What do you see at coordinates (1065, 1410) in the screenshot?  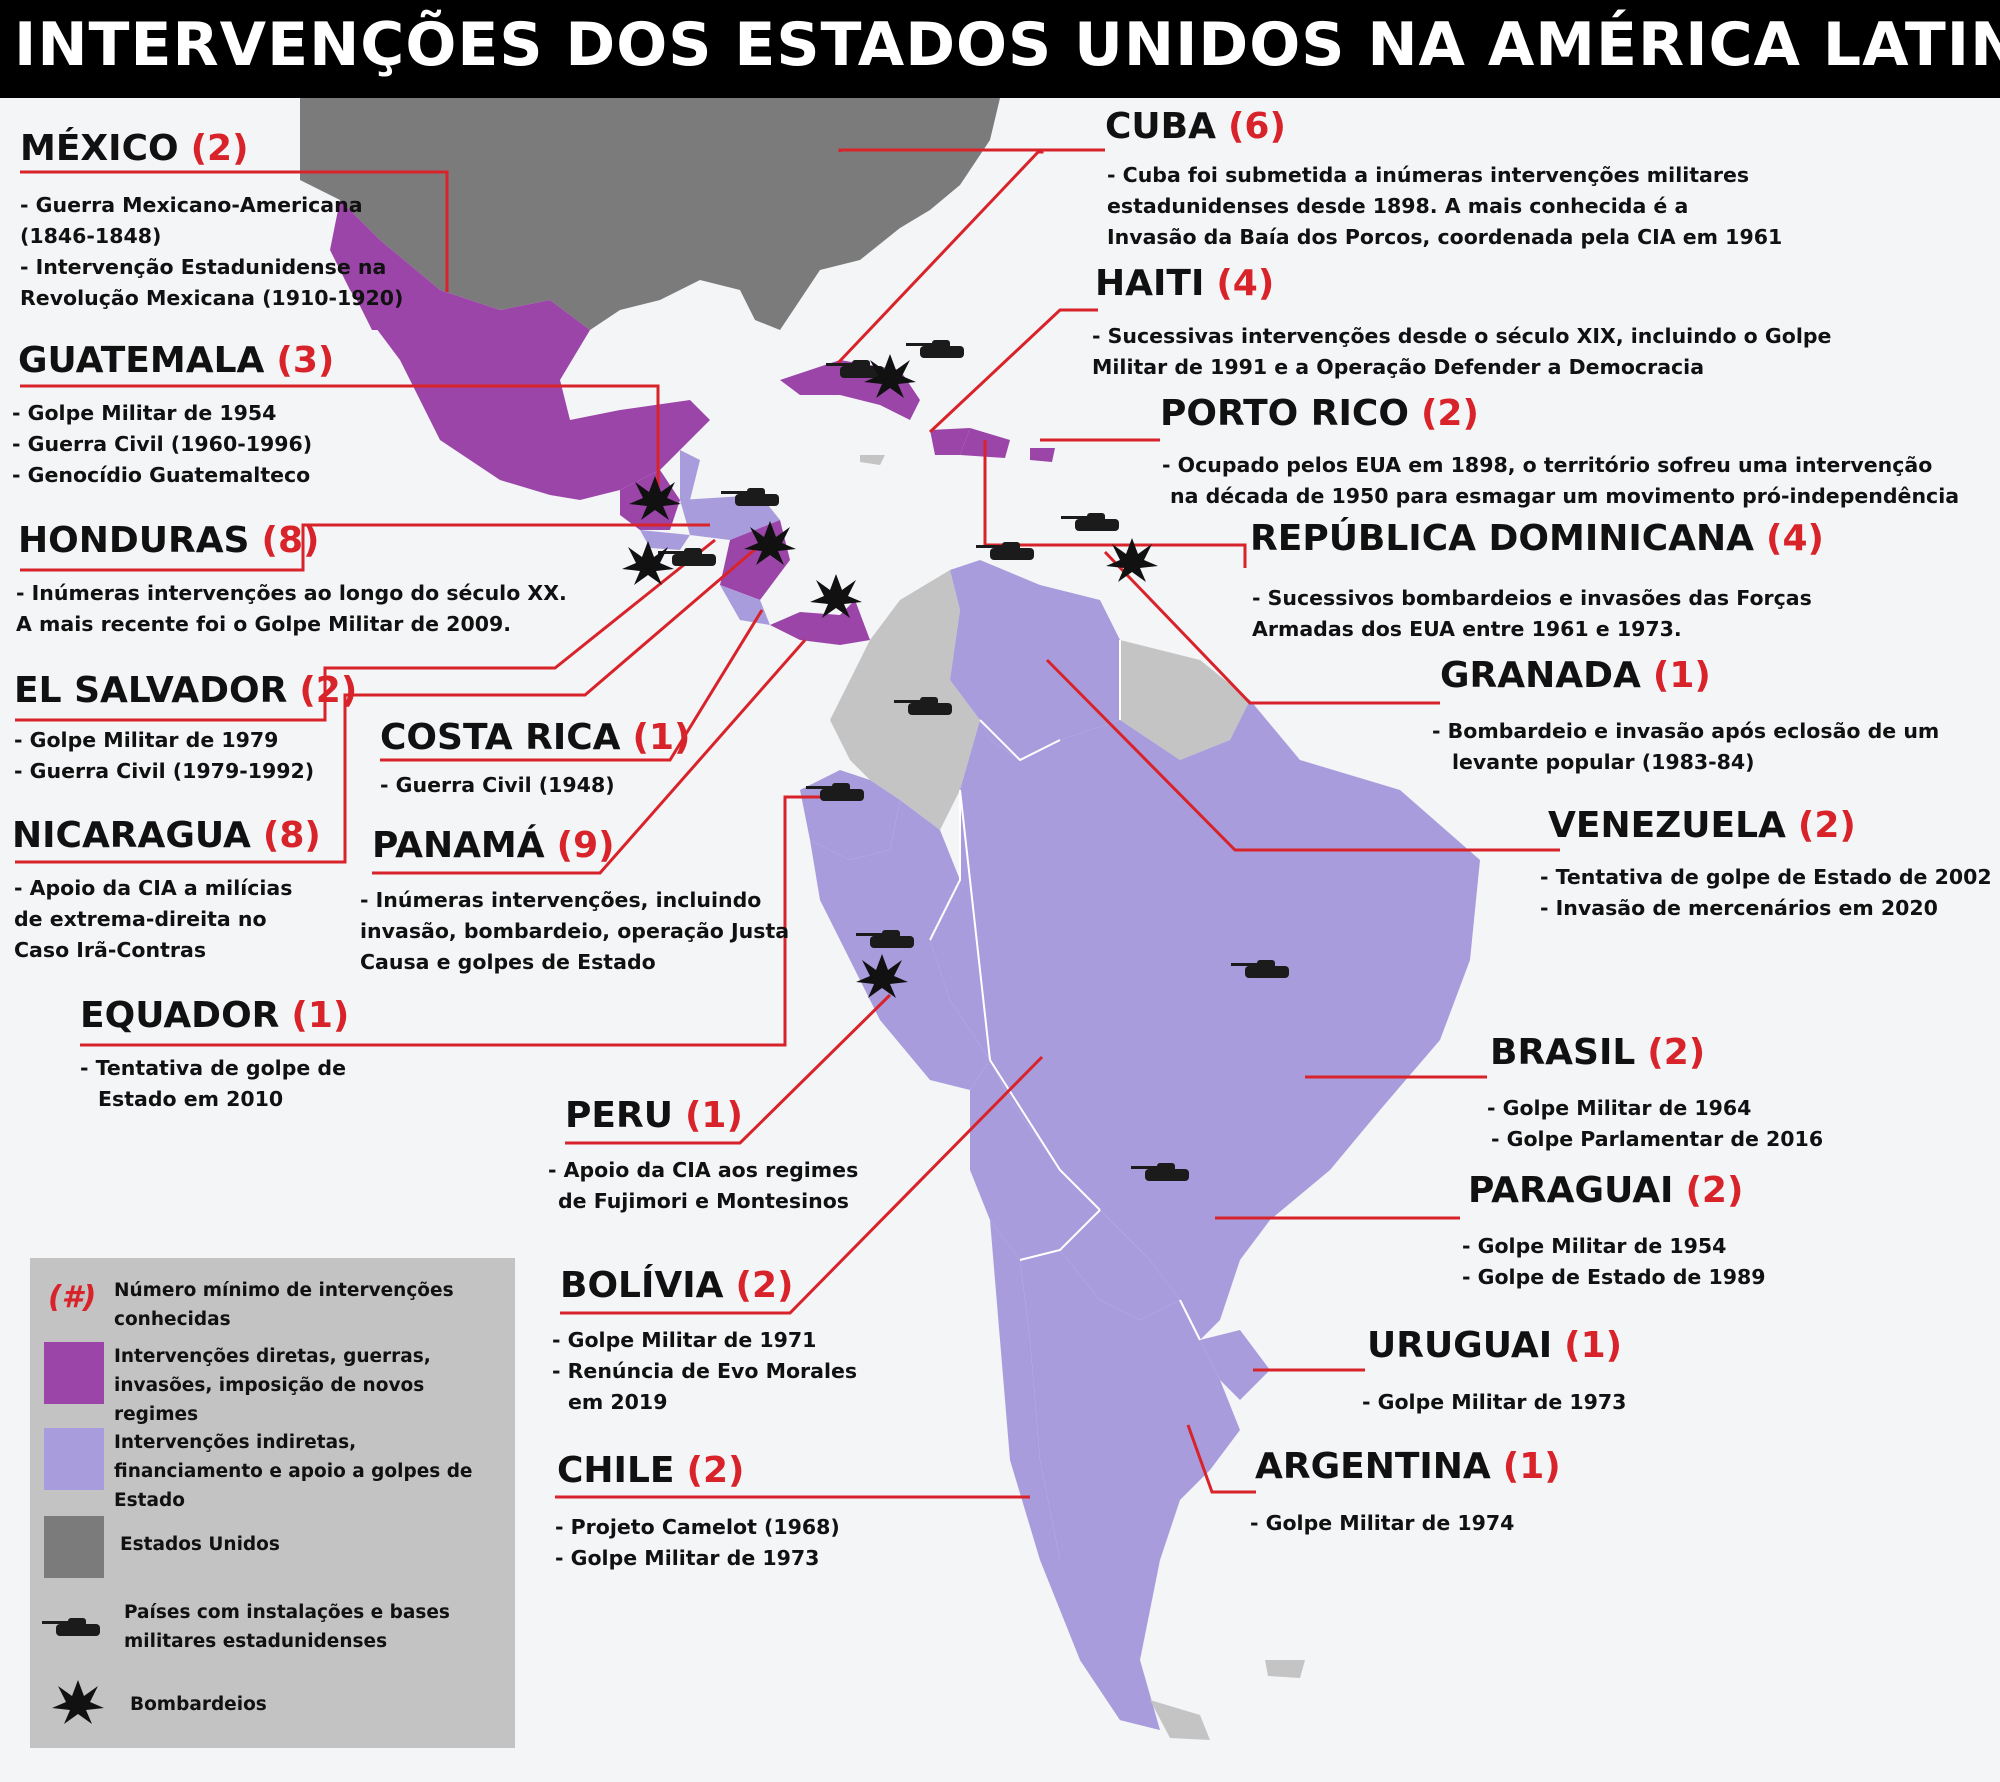 I see `chile-region` at bounding box center [1065, 1410].